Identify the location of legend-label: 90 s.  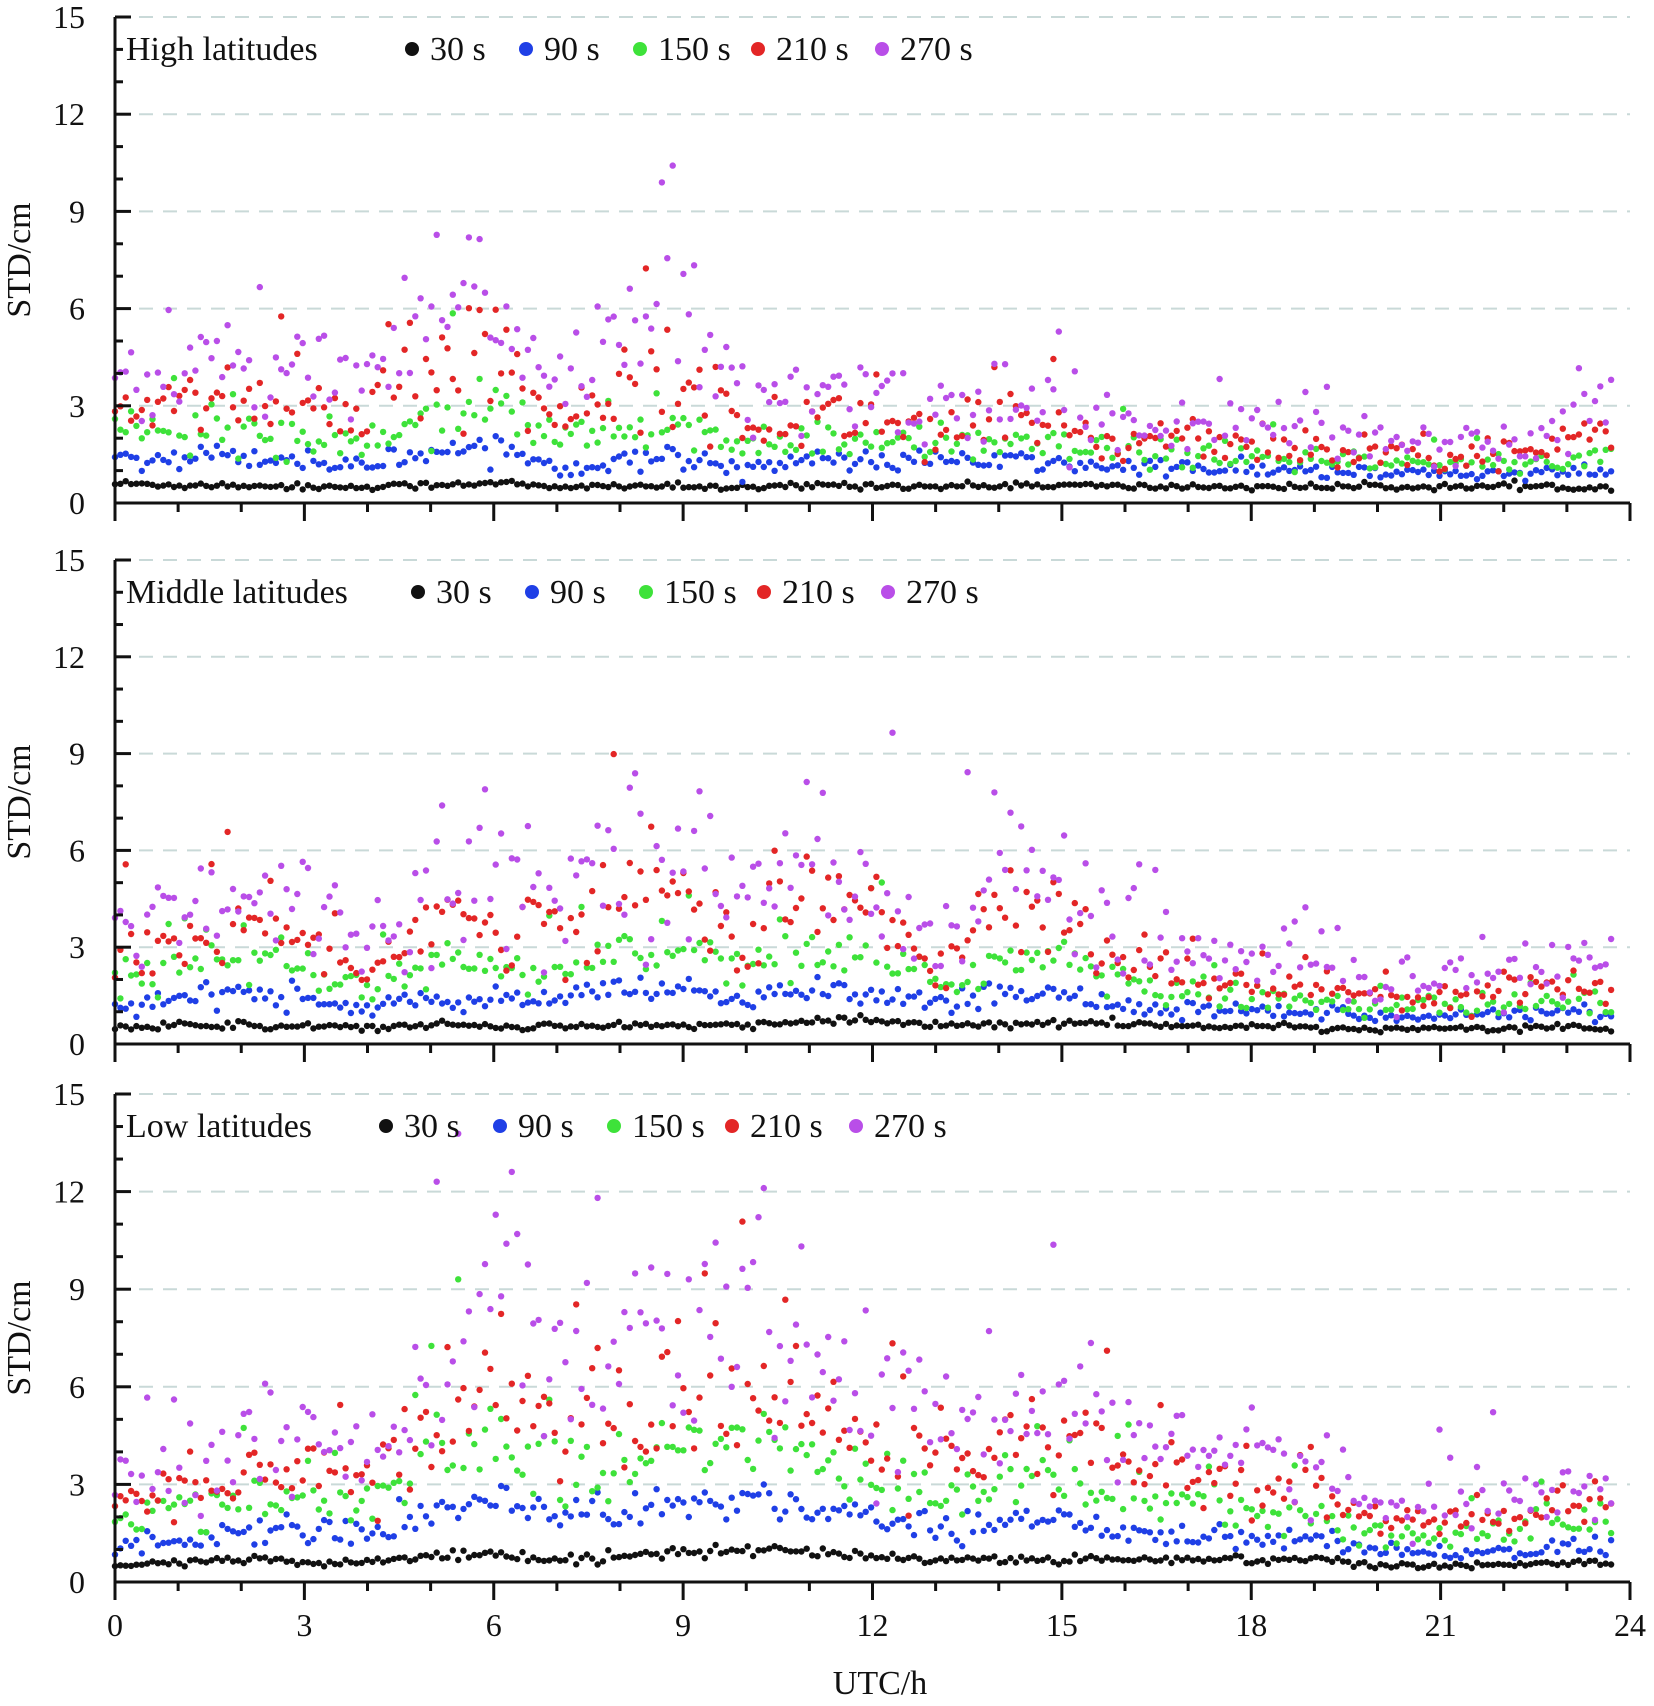
(572, 49).